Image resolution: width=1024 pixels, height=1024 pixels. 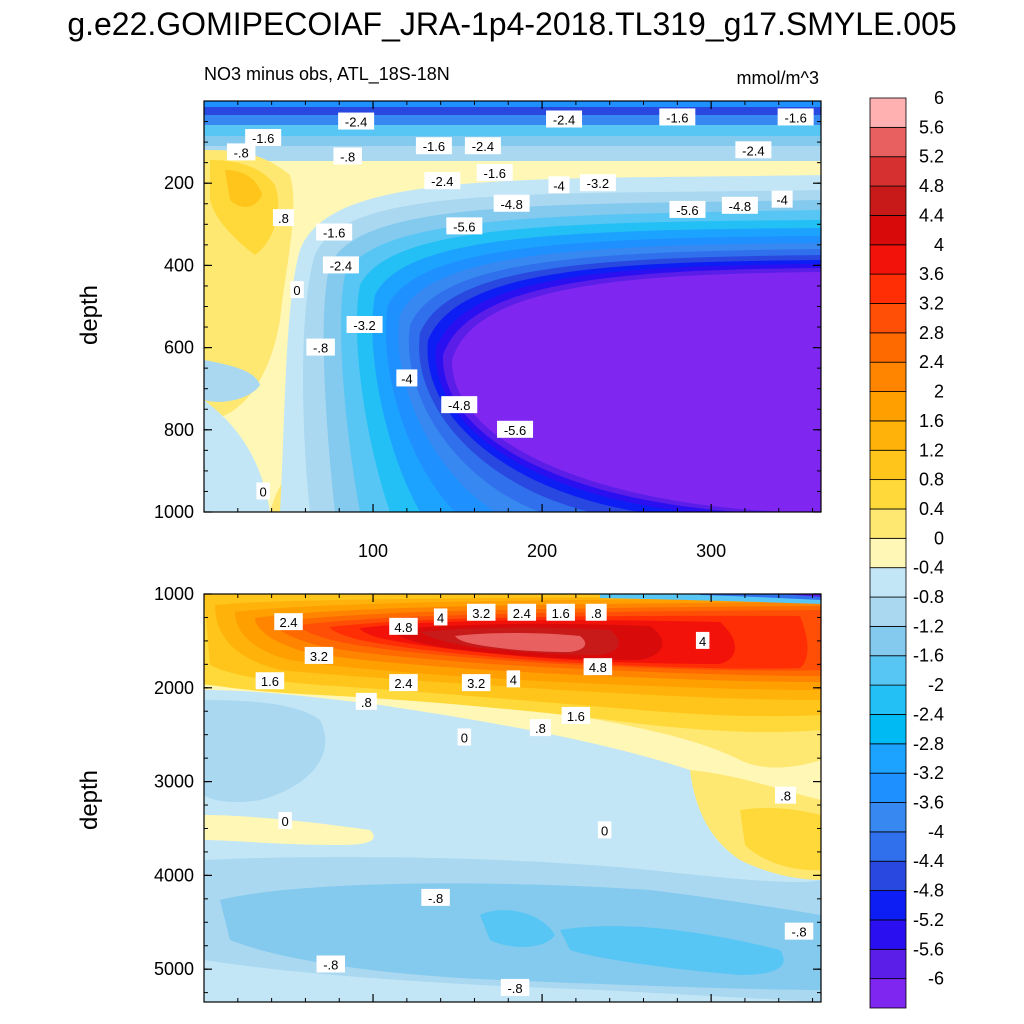 I want to click on colorbar-label: 5.2, so click(x=931, y=157).